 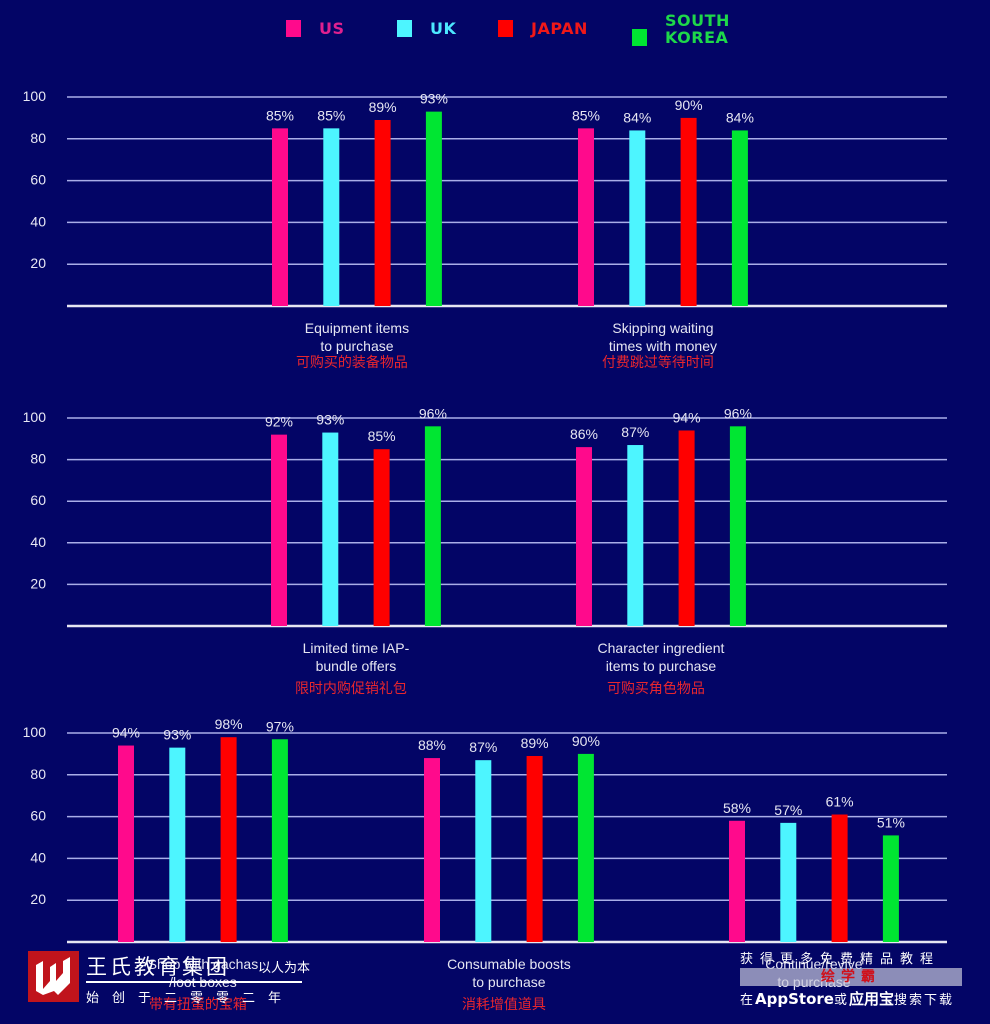 I want to click on category-label-zh: 付费跳过等待时间, so click(x=658, y=362).